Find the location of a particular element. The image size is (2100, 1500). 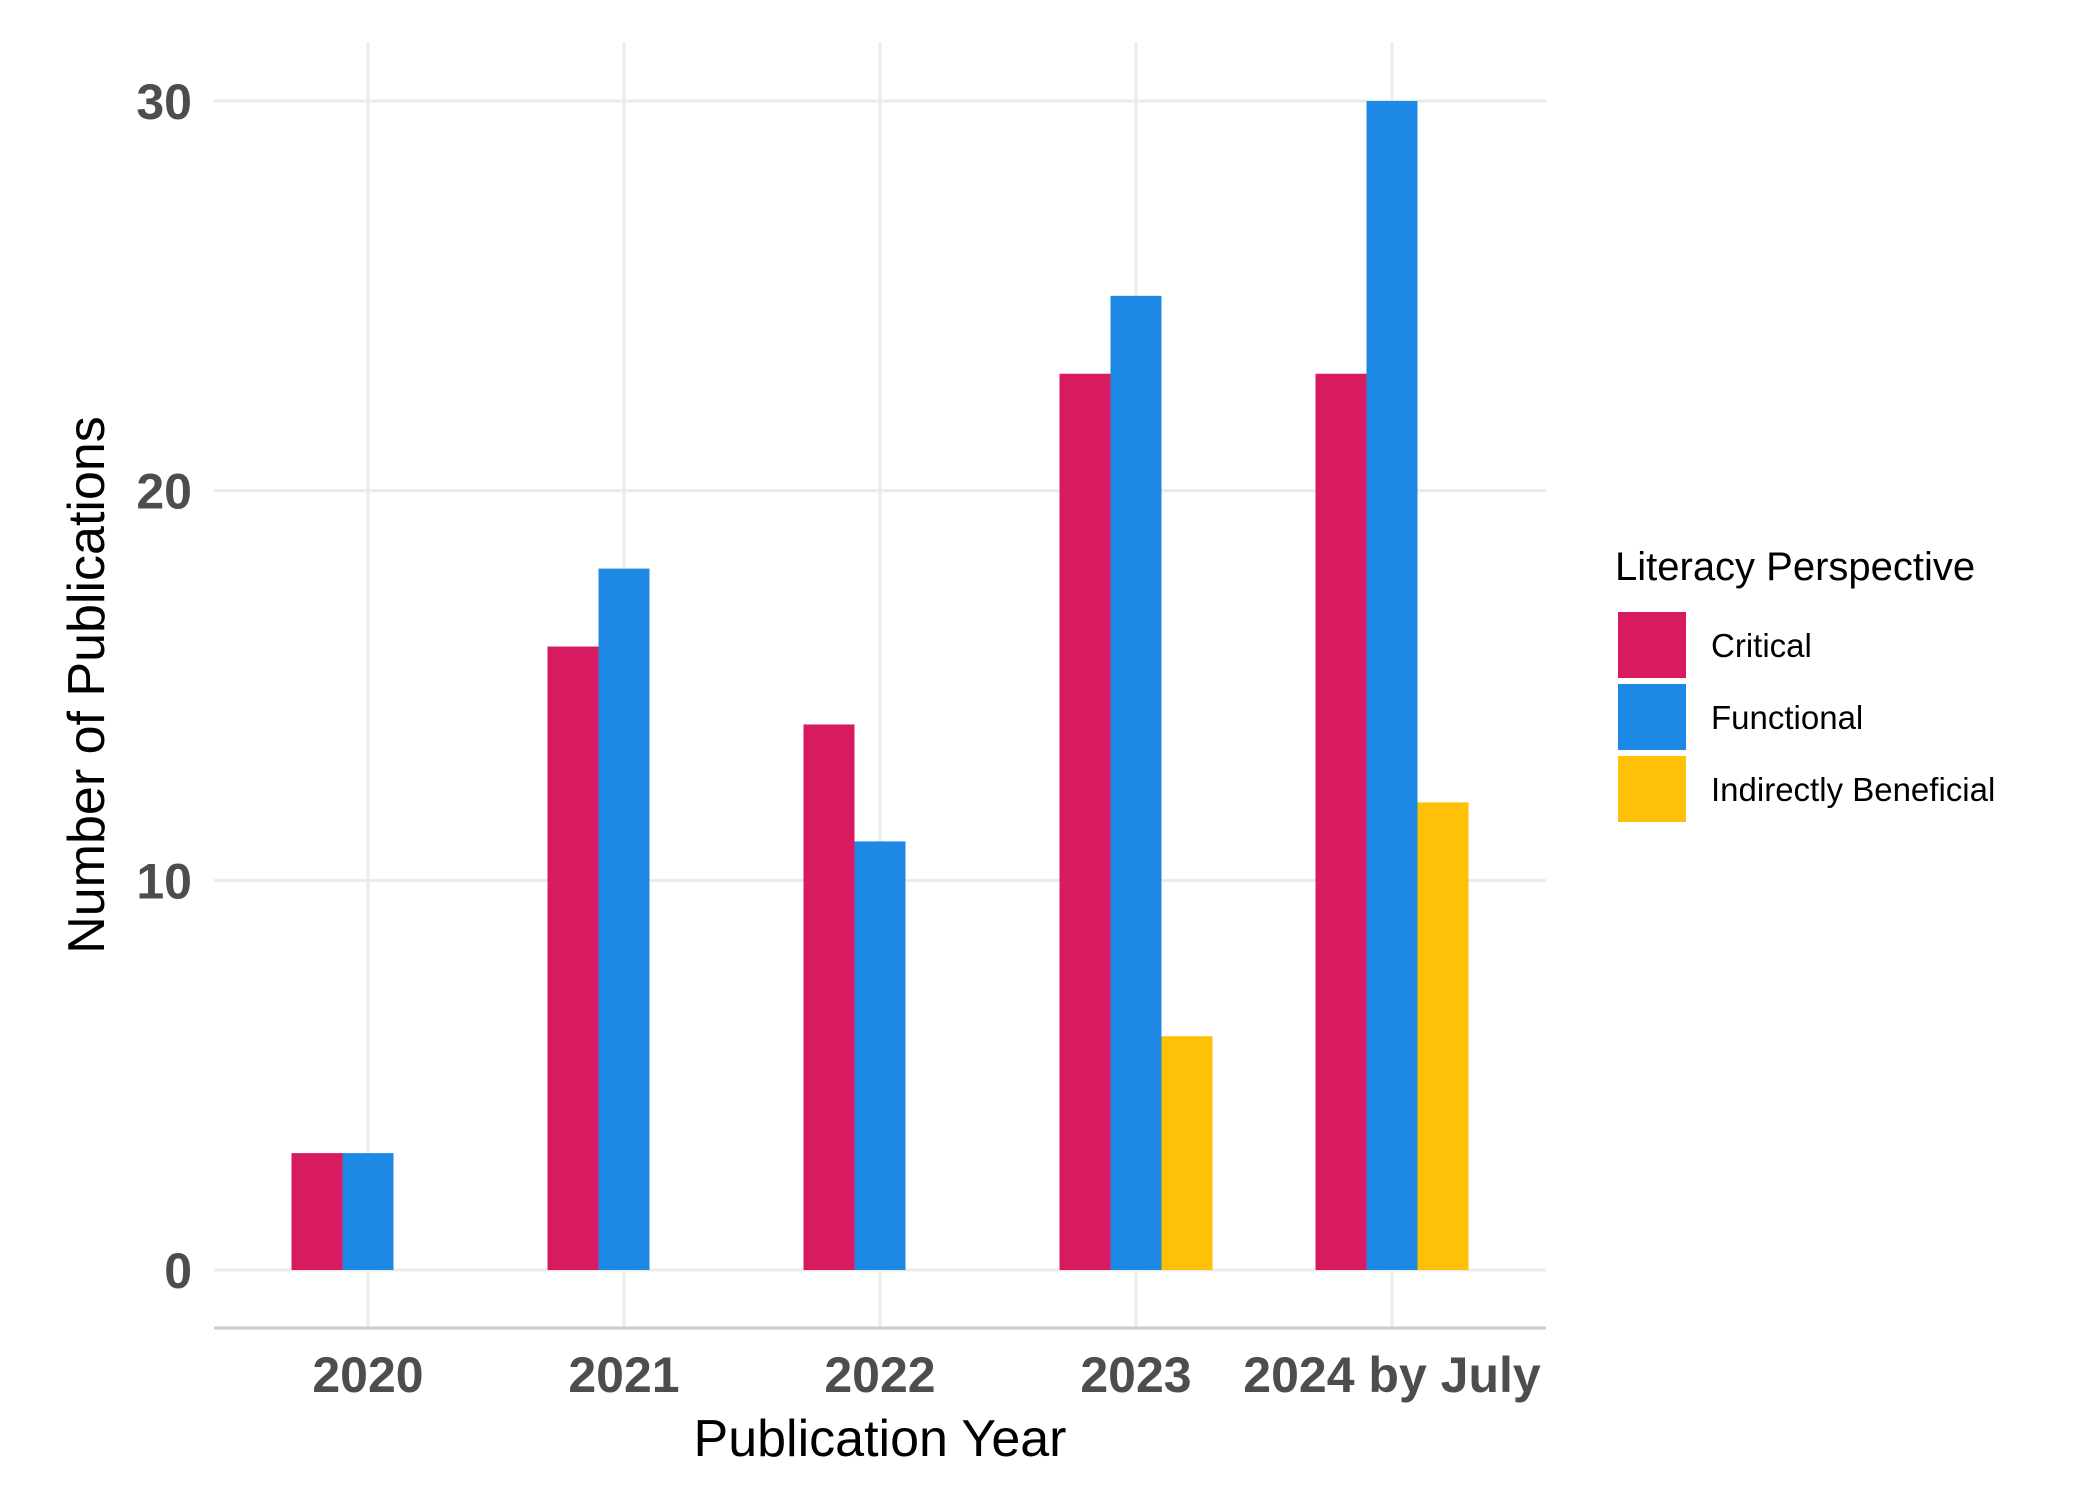

legend-label: Functional is located at coordinates (1787, 717).